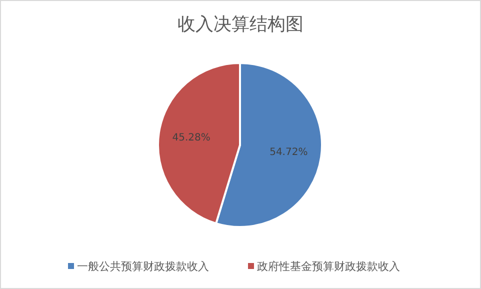 The height and width of the screenshot is (289, 481). I want to click on chart-title: 收入决算结构图, so click(241, 24).